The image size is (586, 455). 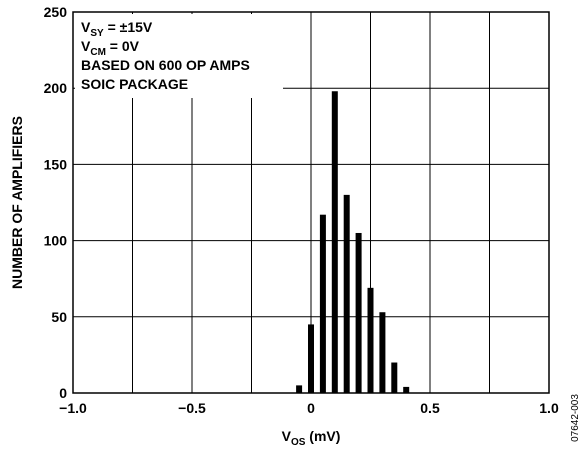 What do you see at coordinates (110, 48) in the screenshot?
I see `annotation-line: VCM = 0V` at bounding box center [110, 48].